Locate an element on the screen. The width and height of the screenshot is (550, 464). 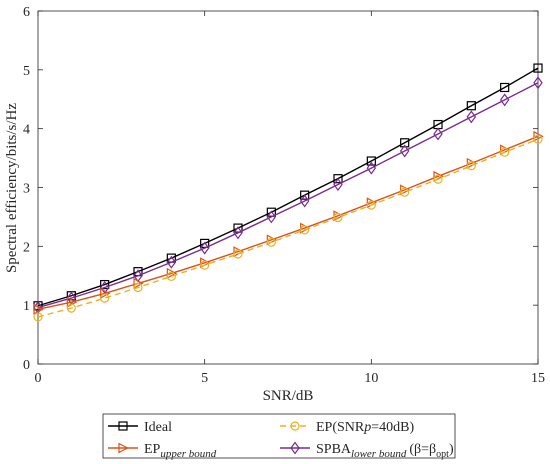
y-tick-label: 6 is located at coordinates (26, 12).